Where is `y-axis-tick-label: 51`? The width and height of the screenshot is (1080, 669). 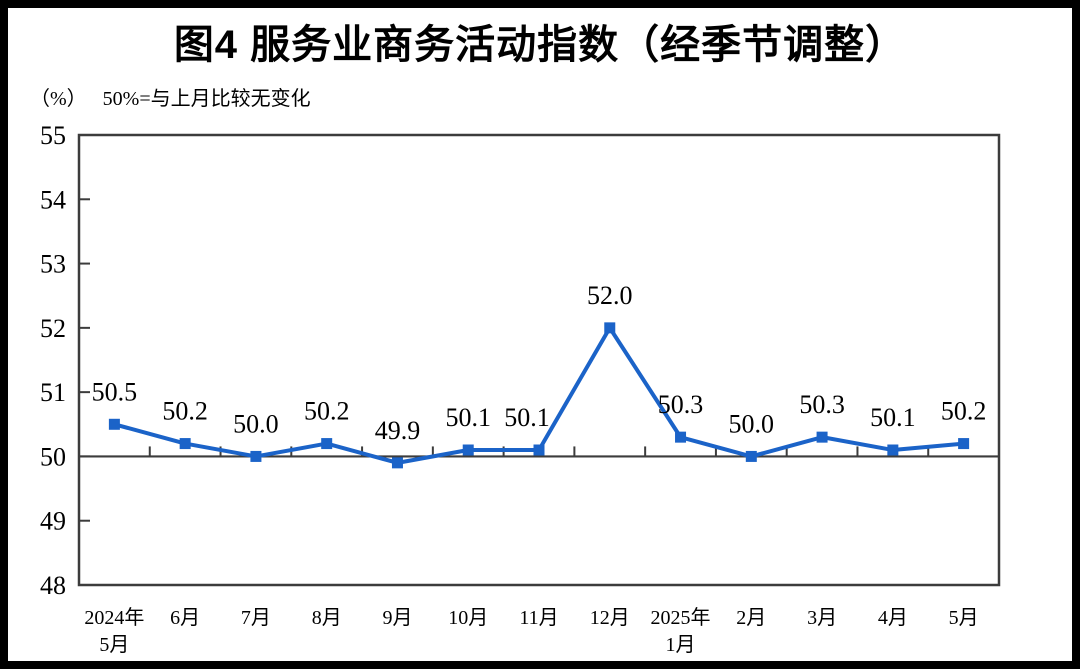 y-axis-tick-label: 51 is located at coordinates (53, 392).